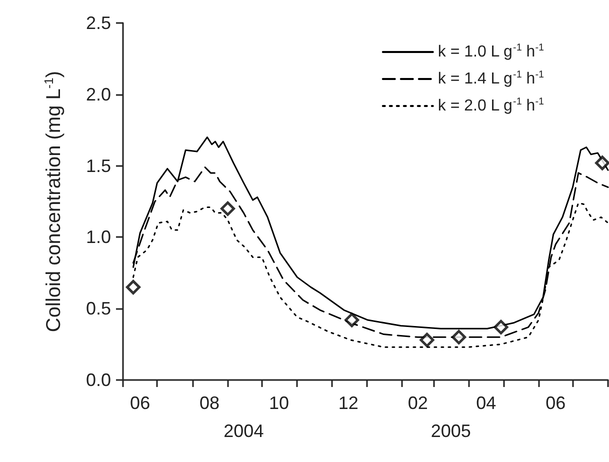 The height and width of the screenshot is (462, 609). What do you see at coordinates (278, 403) in the screenshot?
I see `x-tick-label: 10` at bounding box center [278, 403].